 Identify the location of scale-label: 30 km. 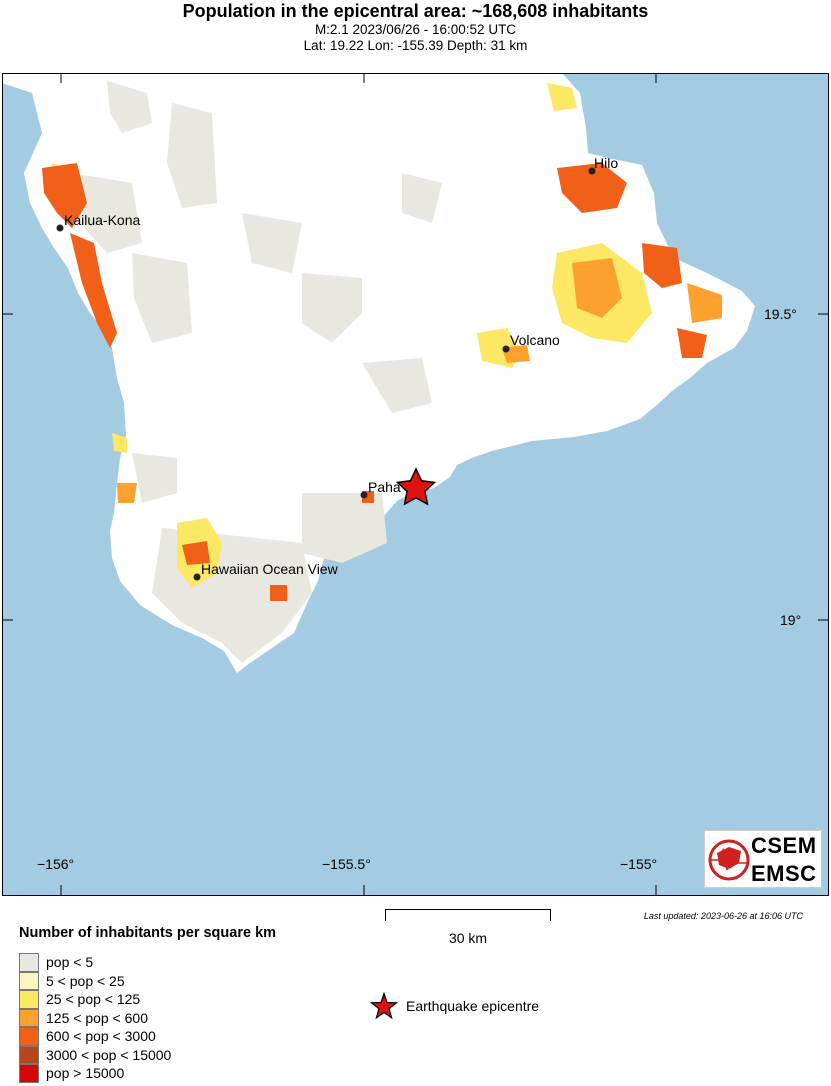
(468, 938).